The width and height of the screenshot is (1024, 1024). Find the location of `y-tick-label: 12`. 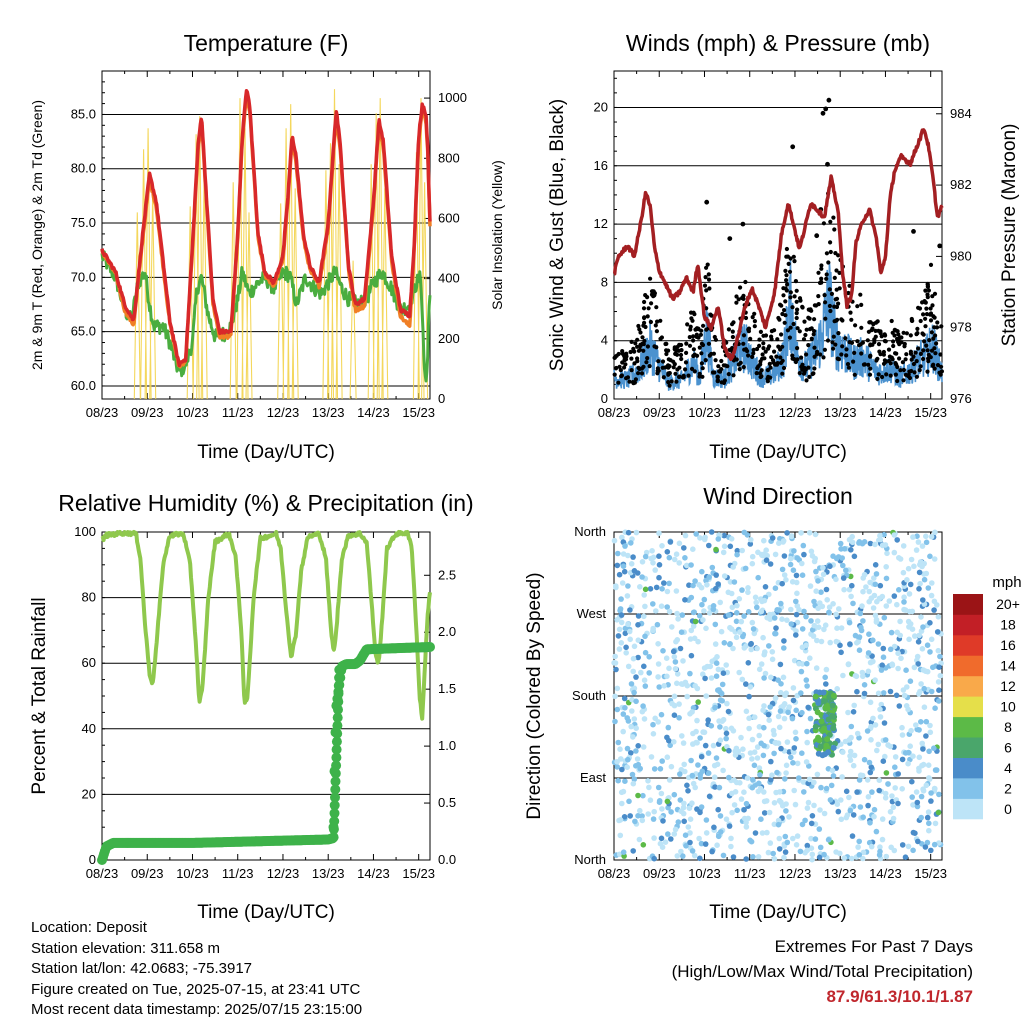

y-tick-label: 12 is located at coordinates (601, 223).